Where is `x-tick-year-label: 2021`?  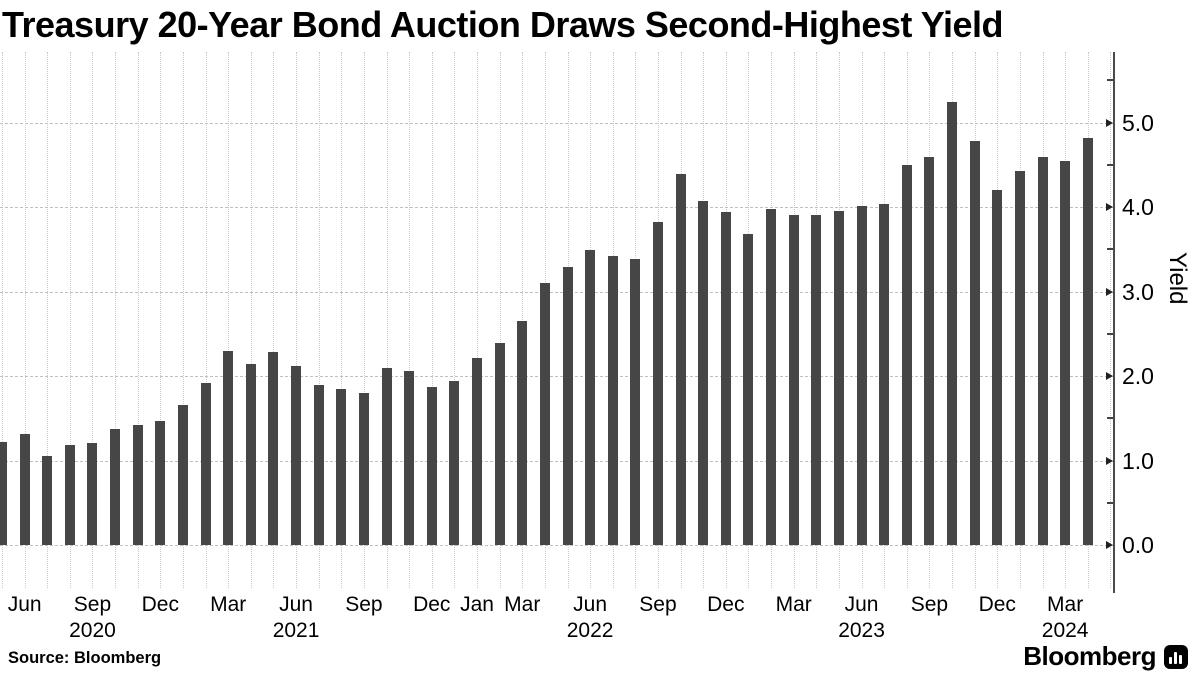
x-tick-year-label: 2021 is located at coordinates (296, 630).